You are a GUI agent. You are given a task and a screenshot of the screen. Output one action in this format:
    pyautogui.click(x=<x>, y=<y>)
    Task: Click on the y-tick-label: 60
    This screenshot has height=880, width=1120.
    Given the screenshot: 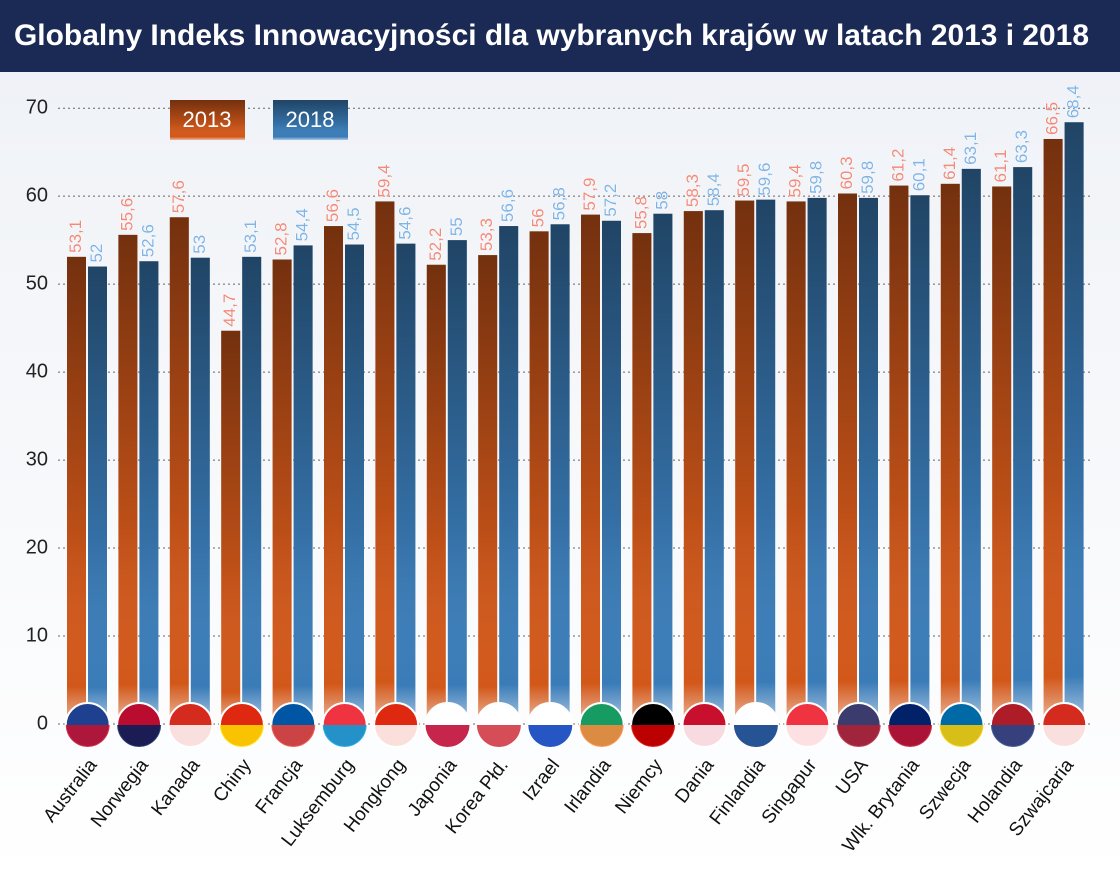 What is the action you would take?
    pyautogui.click(x=37, y=195)
    